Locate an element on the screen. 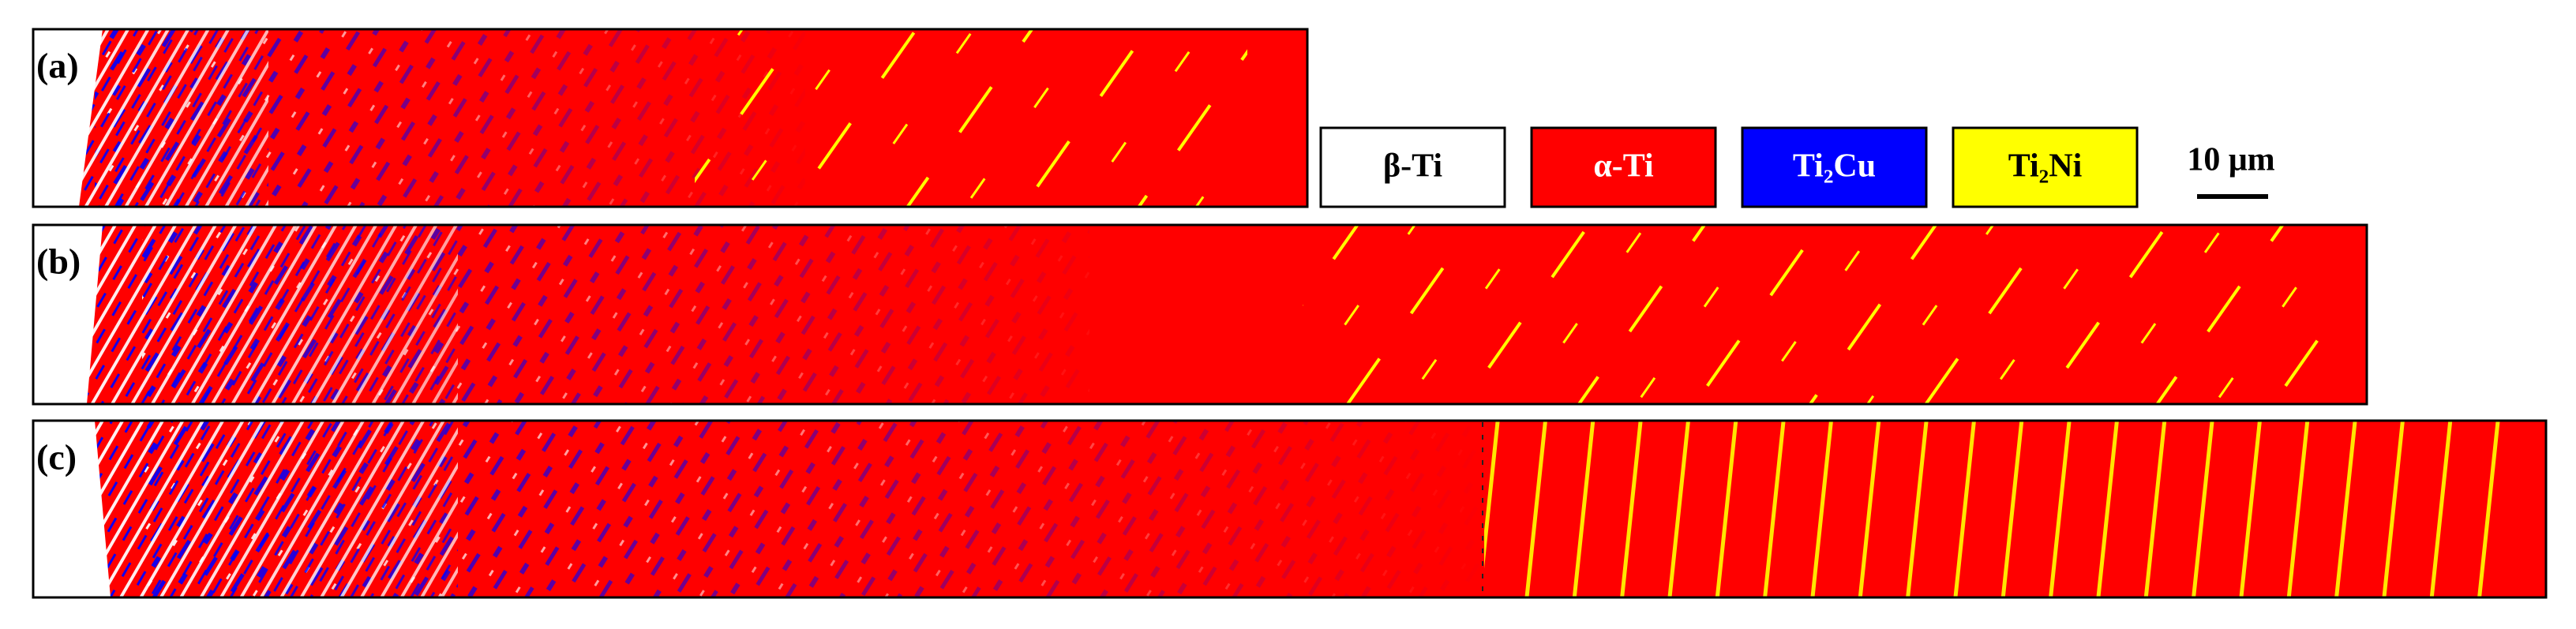 This screenshot has height=629, width=2576. legend-label: Ti₂Ni is located at coordinates (2045, 166).